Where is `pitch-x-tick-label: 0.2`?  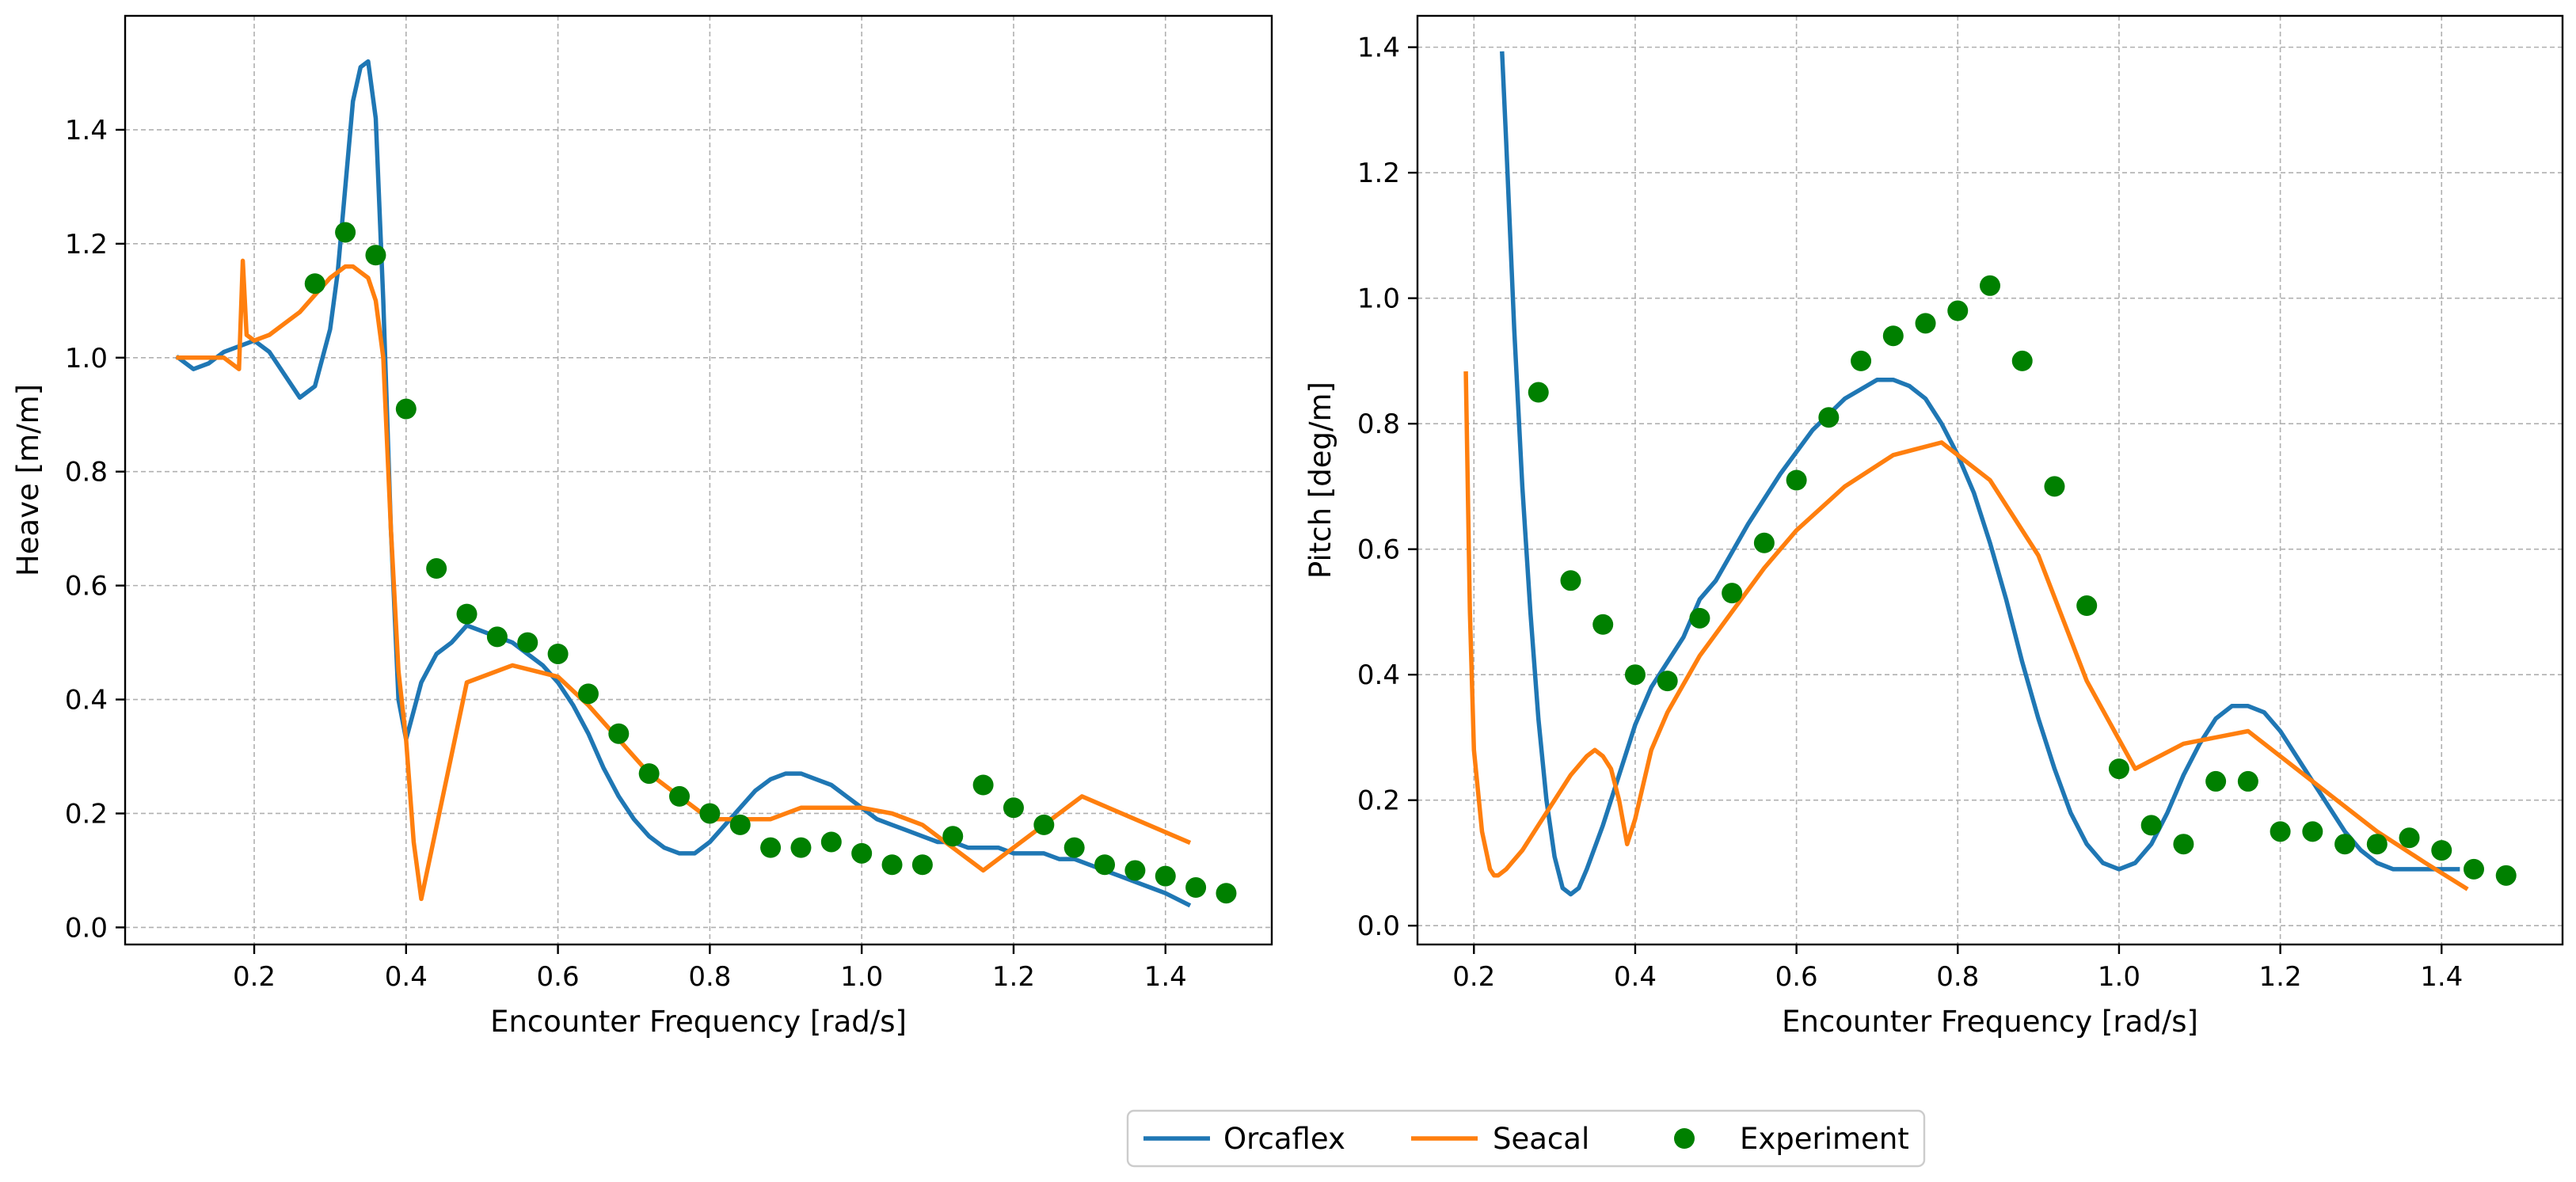
pitch-x-tick-label: 0.2 is located at coordinates (1473, 977).